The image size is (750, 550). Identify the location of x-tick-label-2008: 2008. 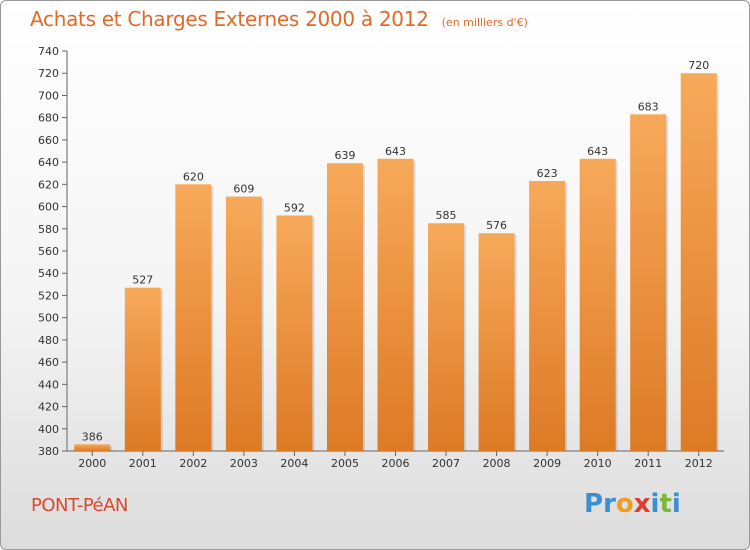
(497, 463).